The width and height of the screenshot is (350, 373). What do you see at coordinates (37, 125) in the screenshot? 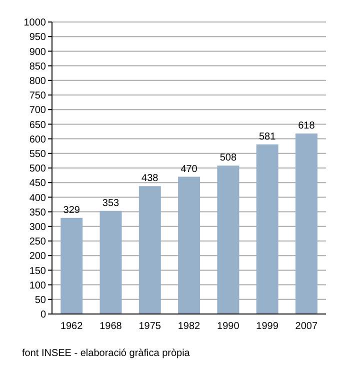
I see `y-tick-label: 650` at bounding box center [37, 125].